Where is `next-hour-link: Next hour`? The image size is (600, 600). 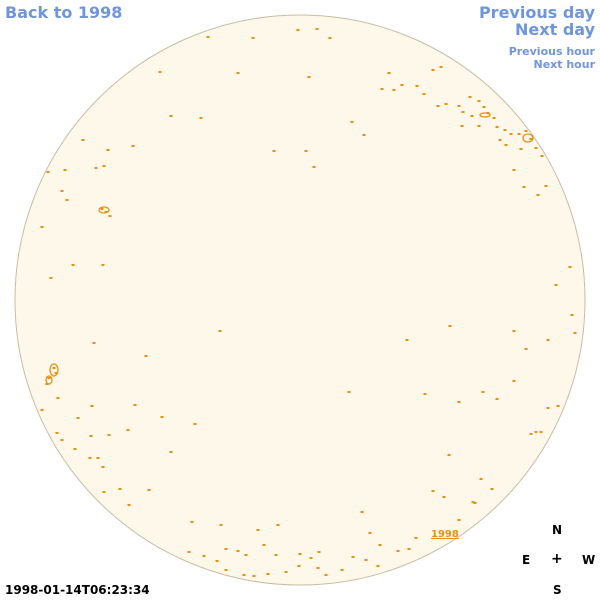 next-hour-link: Next hour is located at coordinates (564, 64).